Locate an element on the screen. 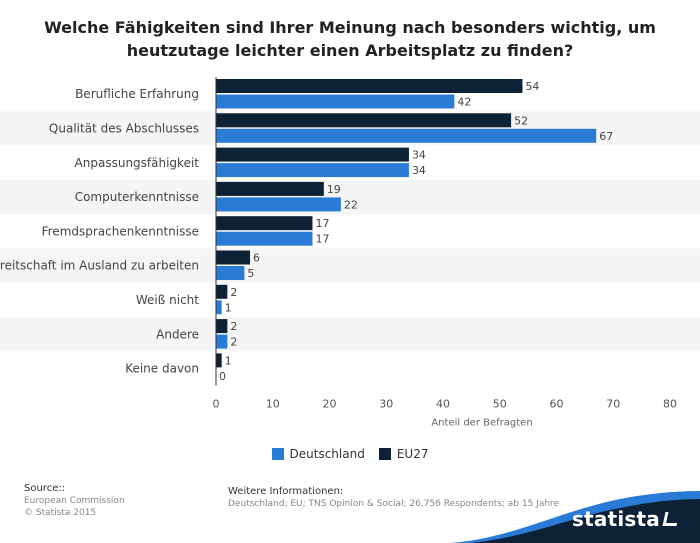 Image resolution: width=700 pixels, height=543 pixels. category-label: Andere is located at coordinates (177, 334).